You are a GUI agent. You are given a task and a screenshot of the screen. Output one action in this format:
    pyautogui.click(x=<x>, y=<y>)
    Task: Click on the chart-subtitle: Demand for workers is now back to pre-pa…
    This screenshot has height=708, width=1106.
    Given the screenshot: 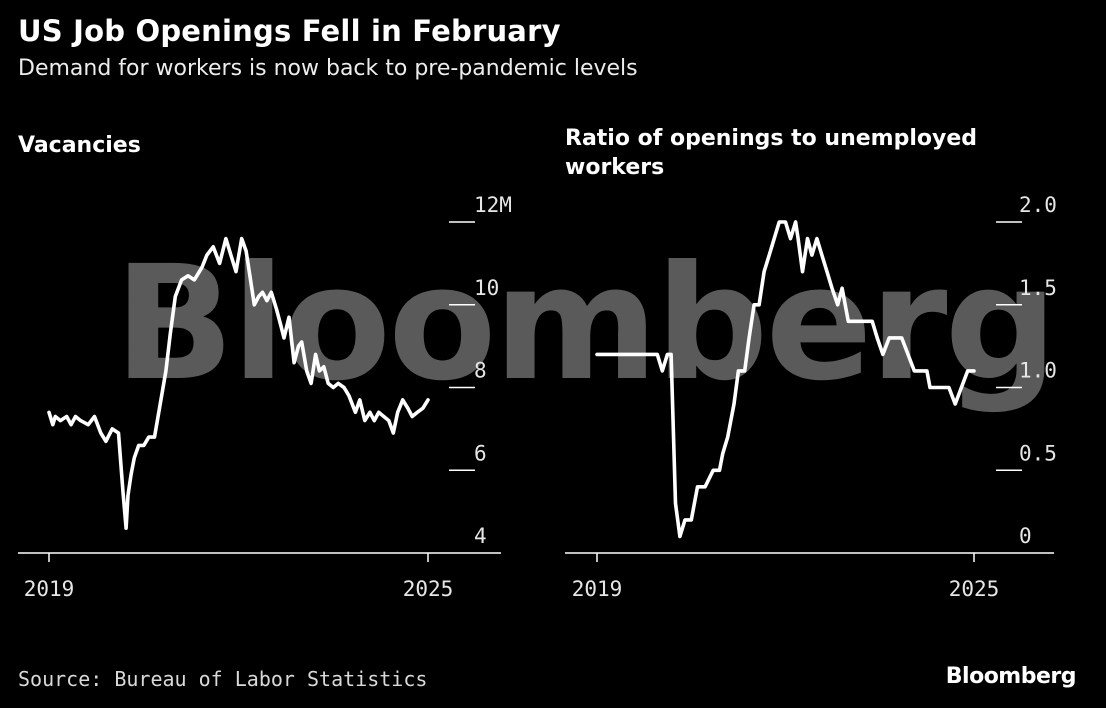 What is the action you would take?
    pyautogui.click(x=328, y=68)
    